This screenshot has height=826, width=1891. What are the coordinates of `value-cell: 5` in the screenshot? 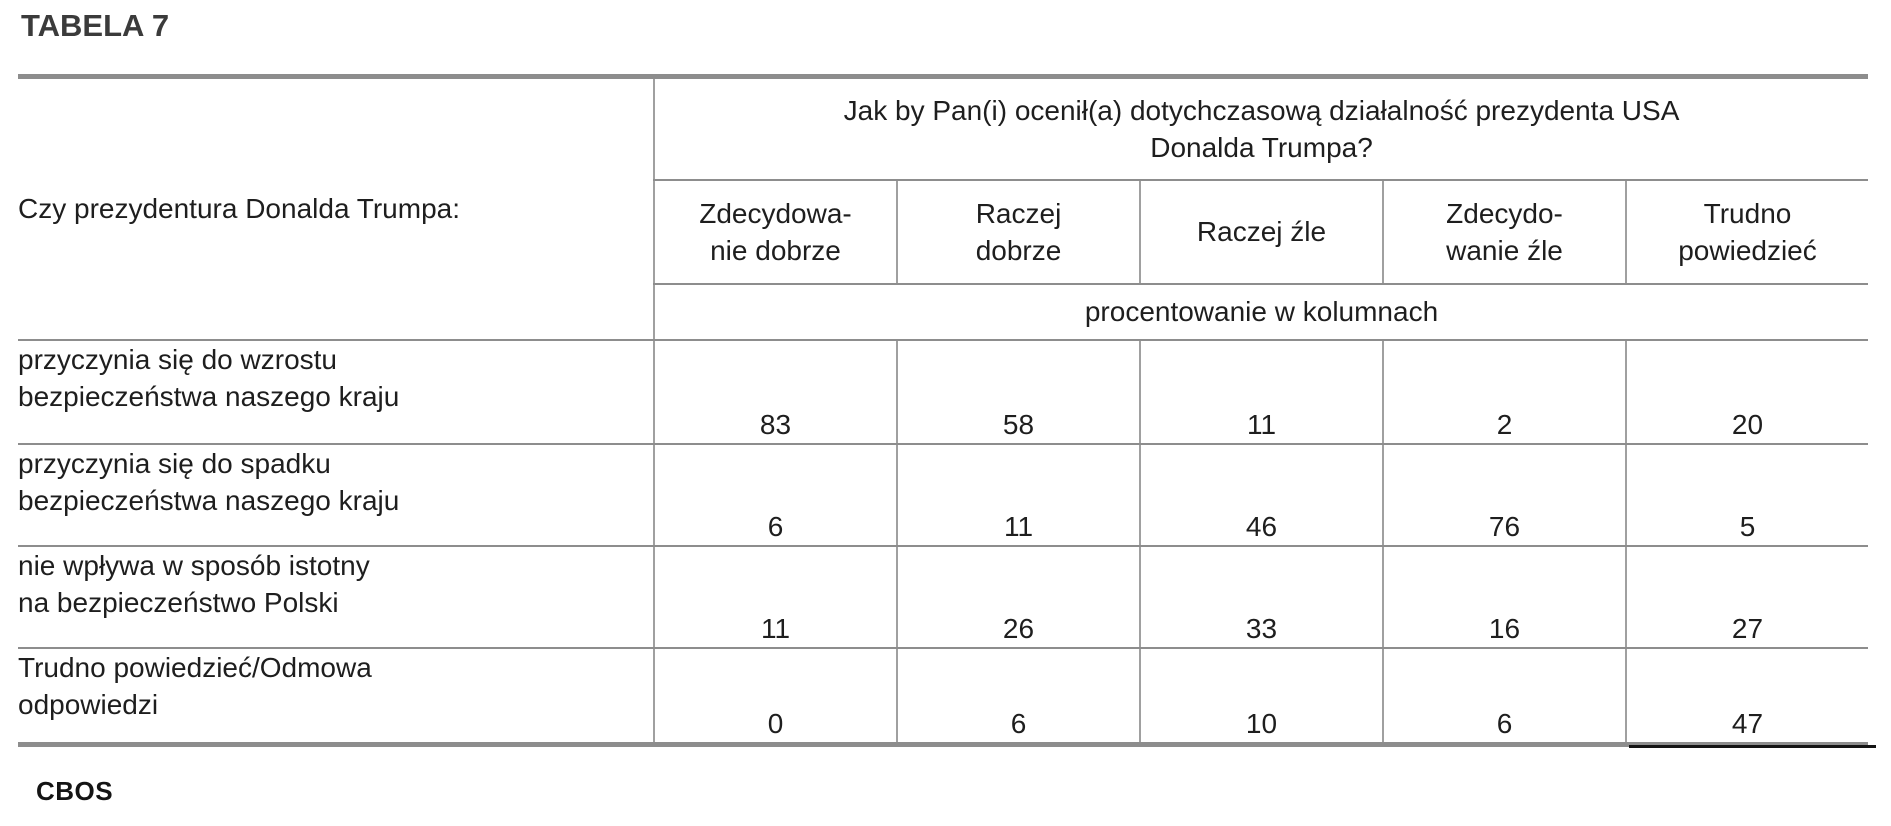 It's located at (1746, 495).